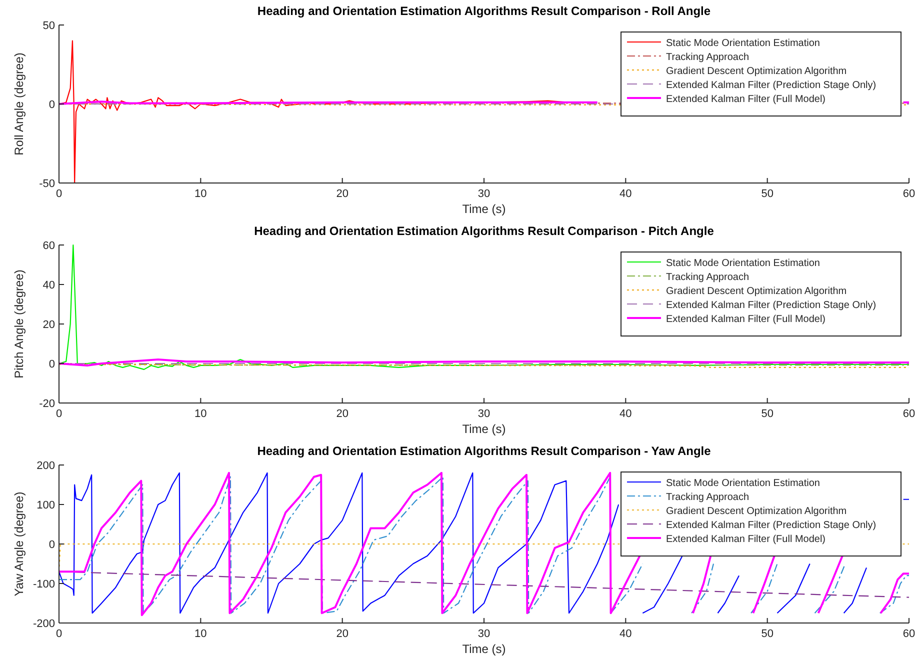  I want to click on y-tick-label: 40, so click(48, 286).